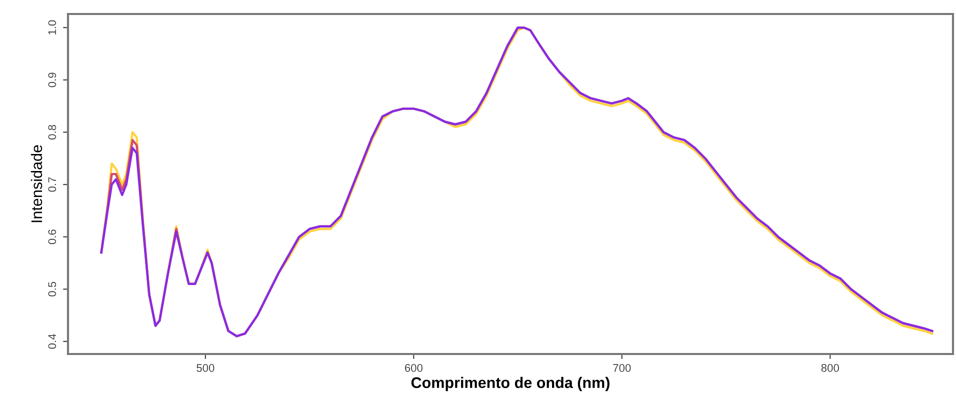 The height and width of the screenshot is (410, 956). What do you see at coordinates (510, 384) in the screenshot?
I see `x-axis-title: Comprimento de onda (nm)` at bounding box center [510, 384].